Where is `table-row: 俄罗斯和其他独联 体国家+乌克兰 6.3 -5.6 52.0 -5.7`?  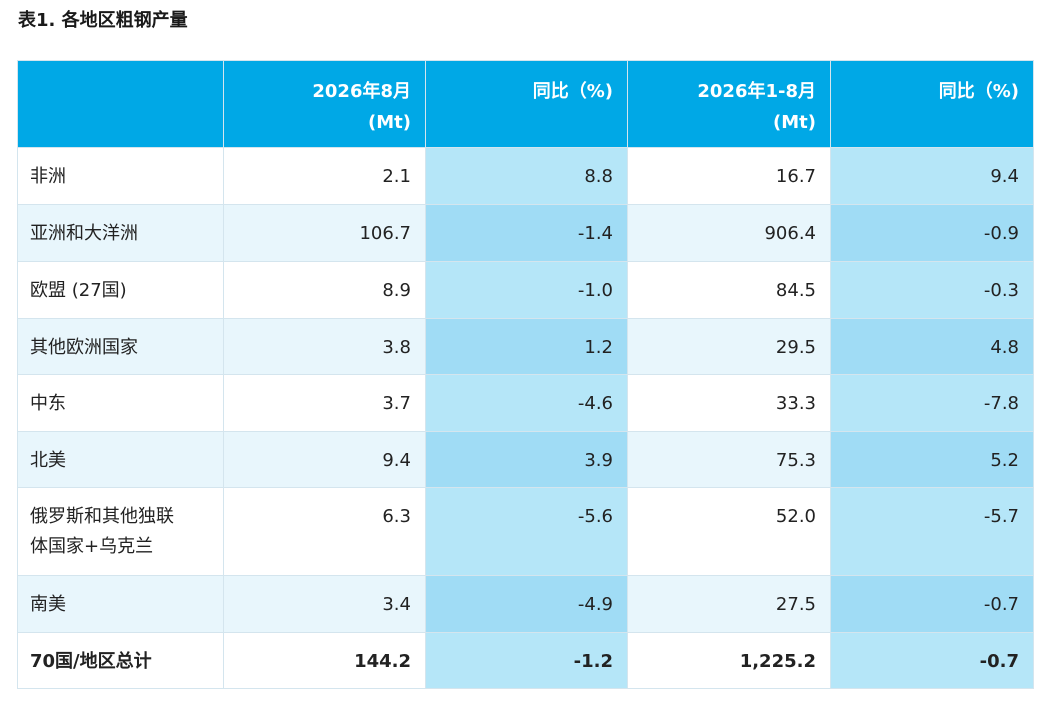 table-row: 俄罗斯和其他独联 体国家+乌克兰 6.3 -5.6 52.0 -5.7 is located at coordinates (525, 531).